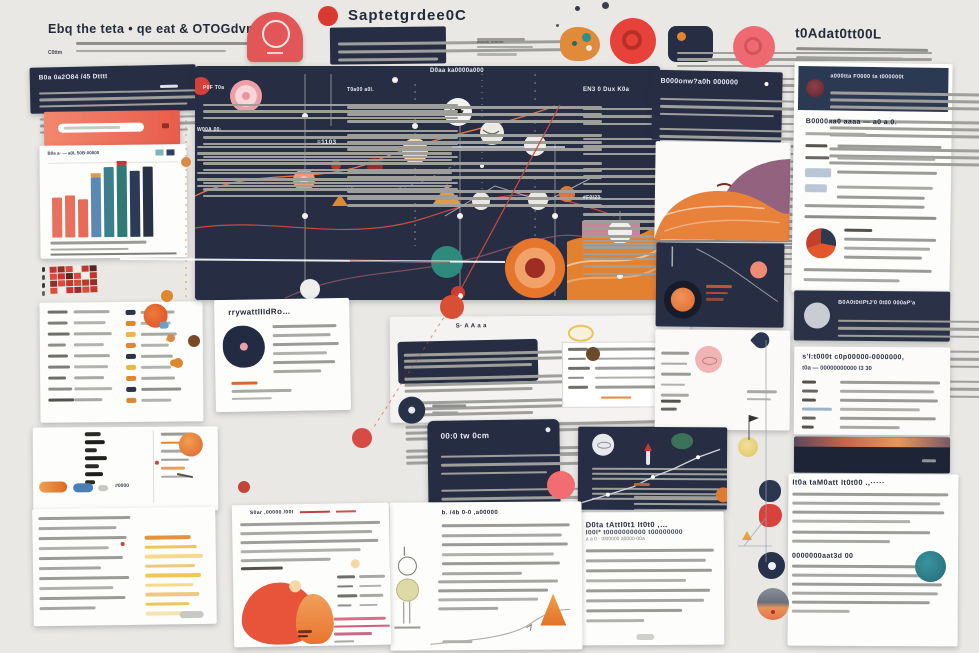 This screenshot has height=653, width=979. What do you see at coordinates (408, 590) in the screenshot?
I see `sketch-body-icon` at bounding box center [408, 590].